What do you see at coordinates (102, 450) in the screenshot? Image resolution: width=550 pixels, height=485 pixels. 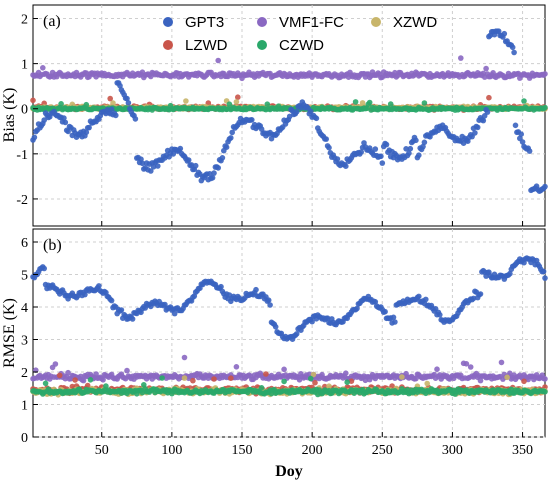 I see `x-tick-label: 50` at bounding box center [102, 450].